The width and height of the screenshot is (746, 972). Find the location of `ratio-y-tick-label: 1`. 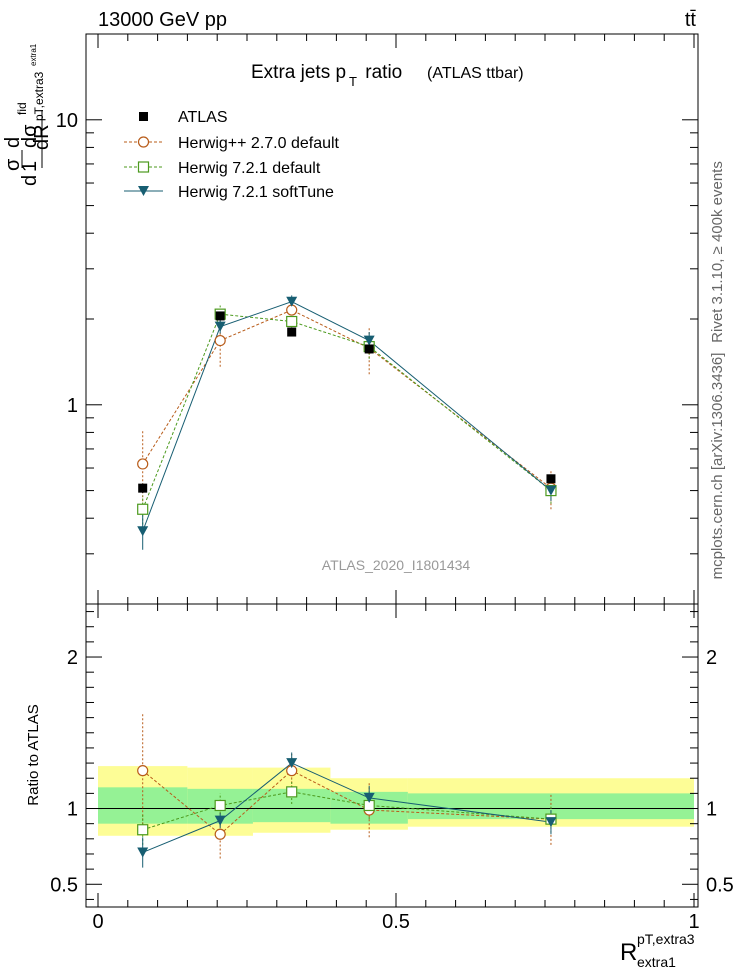

ratio-y-tick-label: 1 is located at coordinates (72, 810).